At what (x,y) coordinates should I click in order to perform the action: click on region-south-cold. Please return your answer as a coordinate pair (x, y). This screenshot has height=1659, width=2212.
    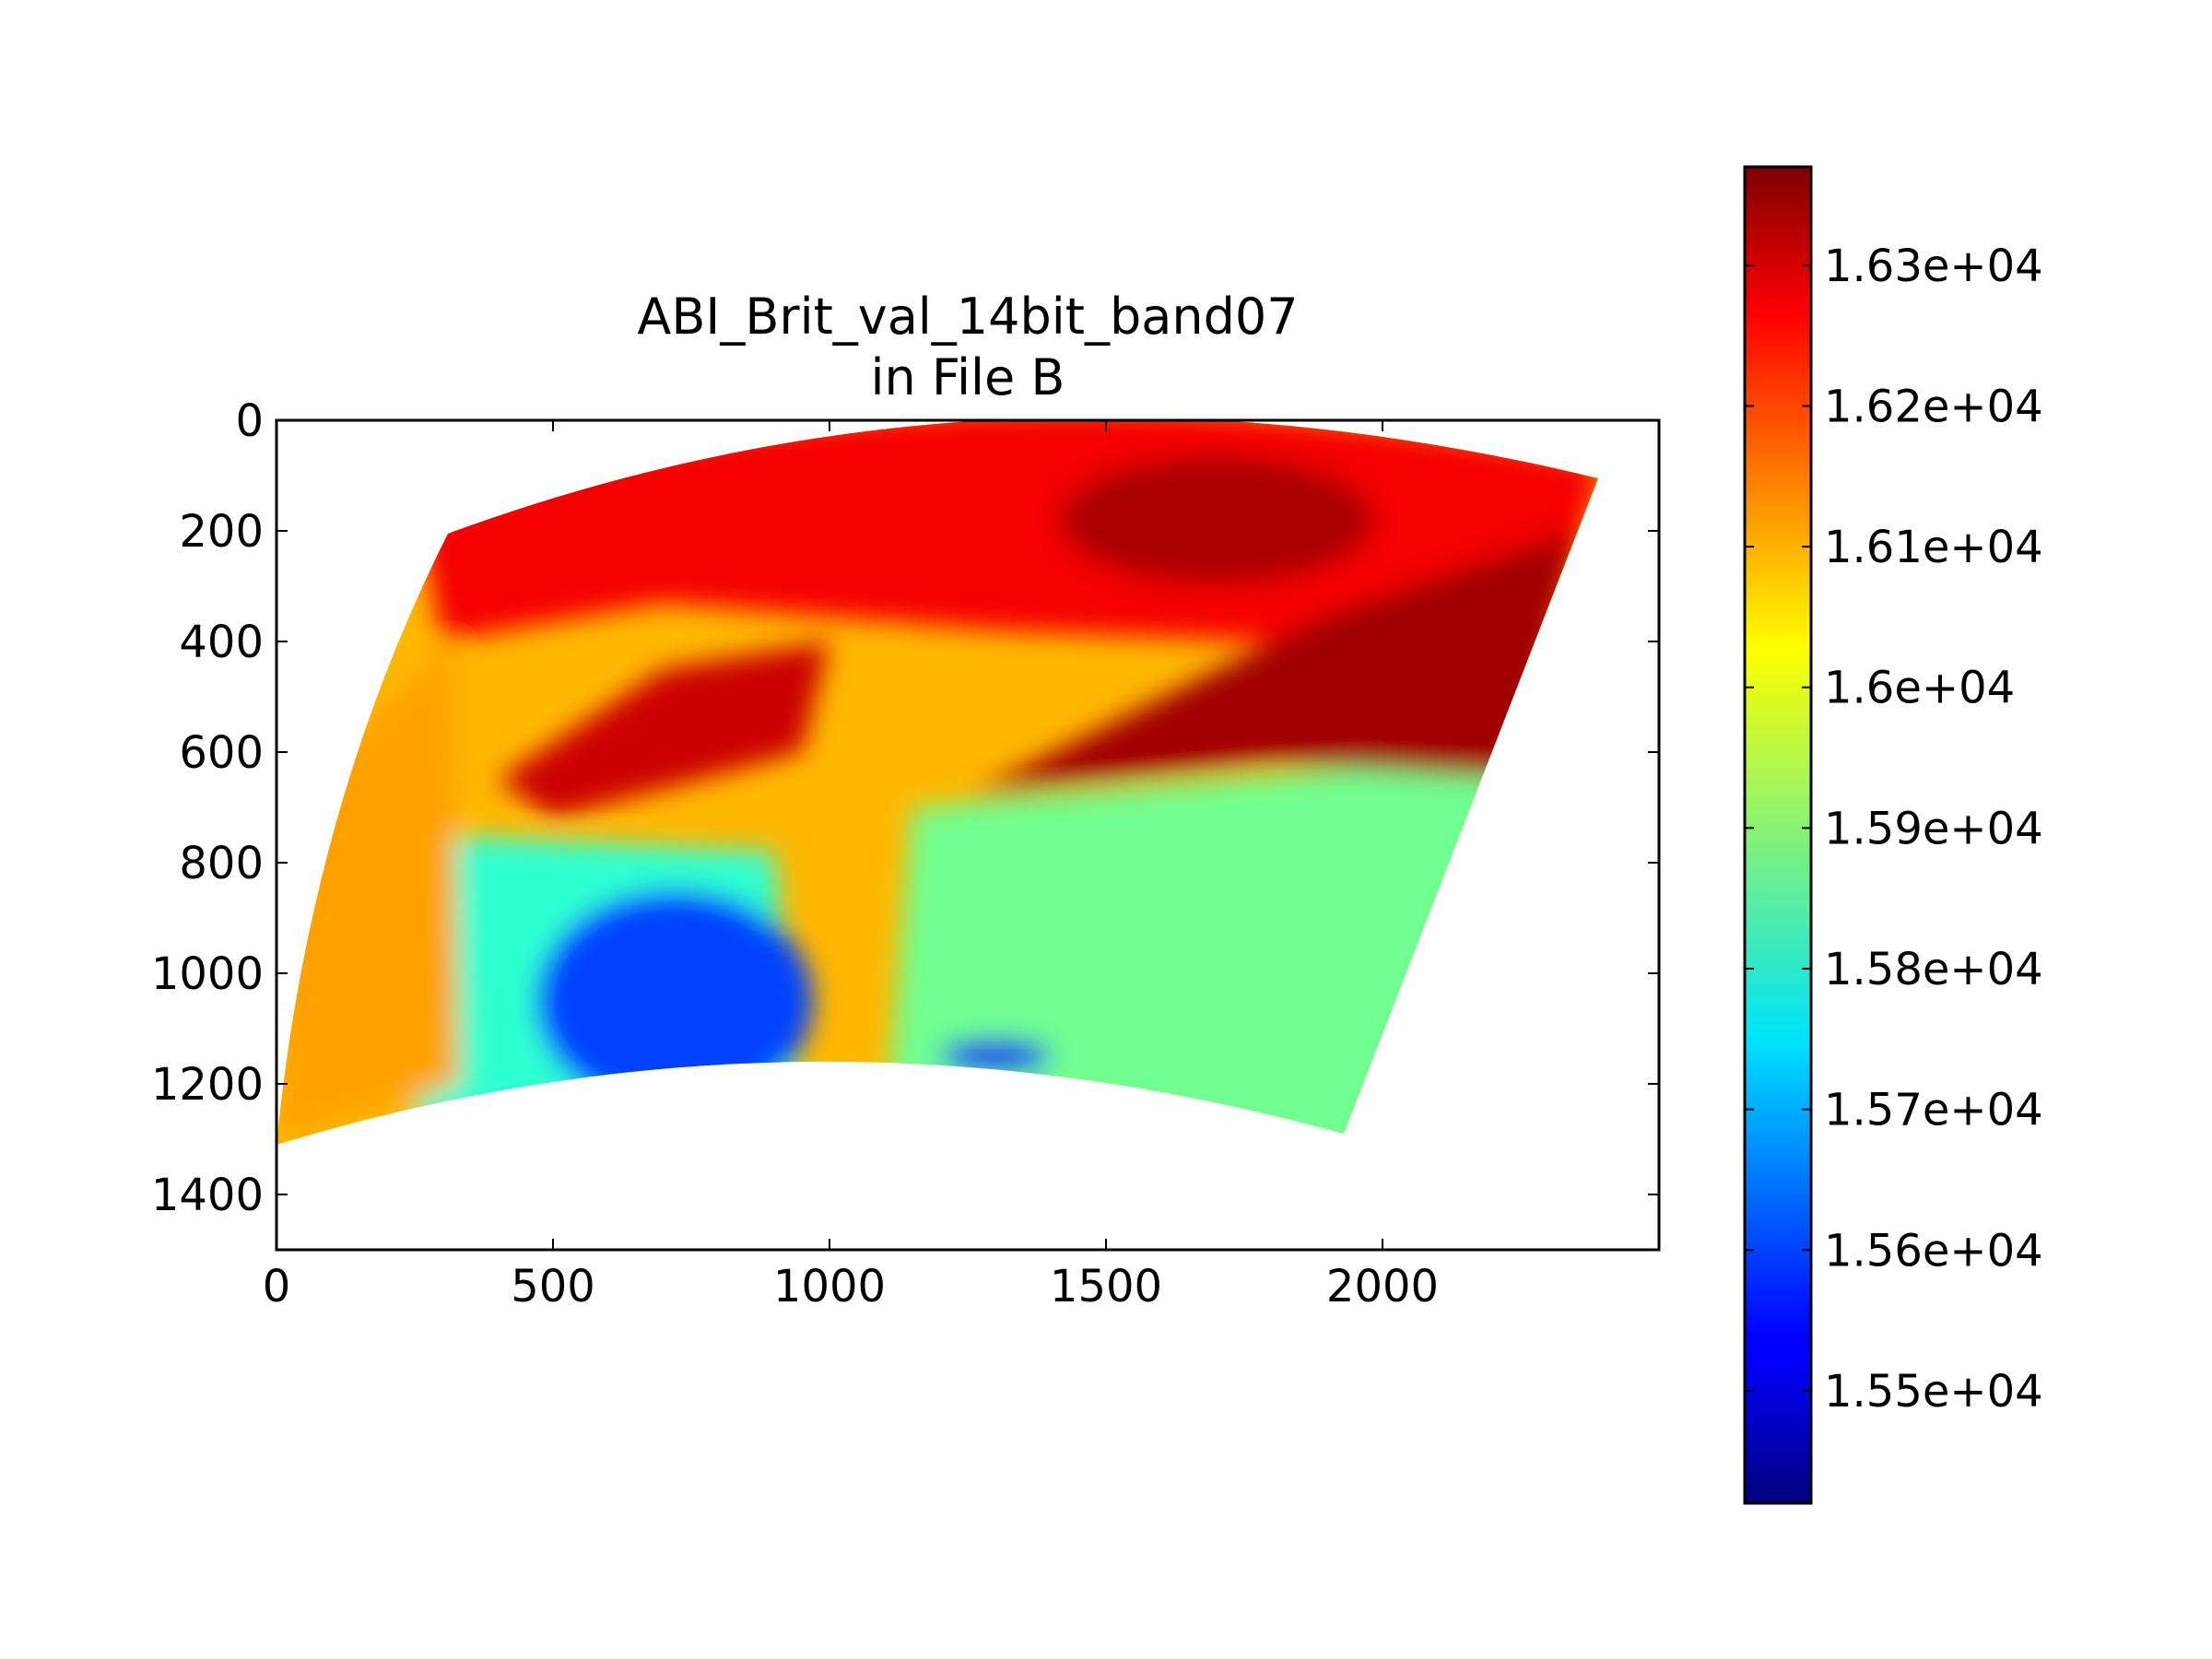
    Looking at the image, I should click on (674, 1001).